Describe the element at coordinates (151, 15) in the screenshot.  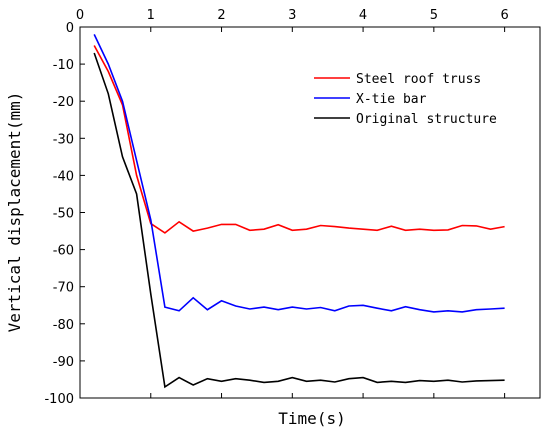
I see `x-tick-label: 1` at that location.